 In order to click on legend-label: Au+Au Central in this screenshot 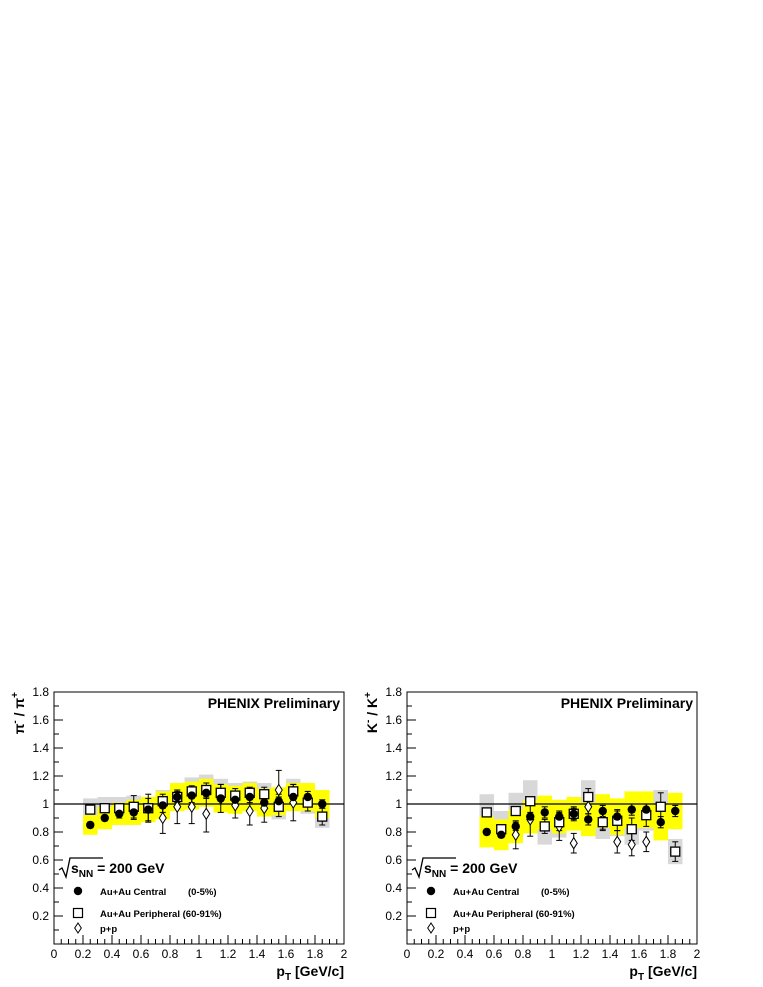, I will do `click(486, 892)`.